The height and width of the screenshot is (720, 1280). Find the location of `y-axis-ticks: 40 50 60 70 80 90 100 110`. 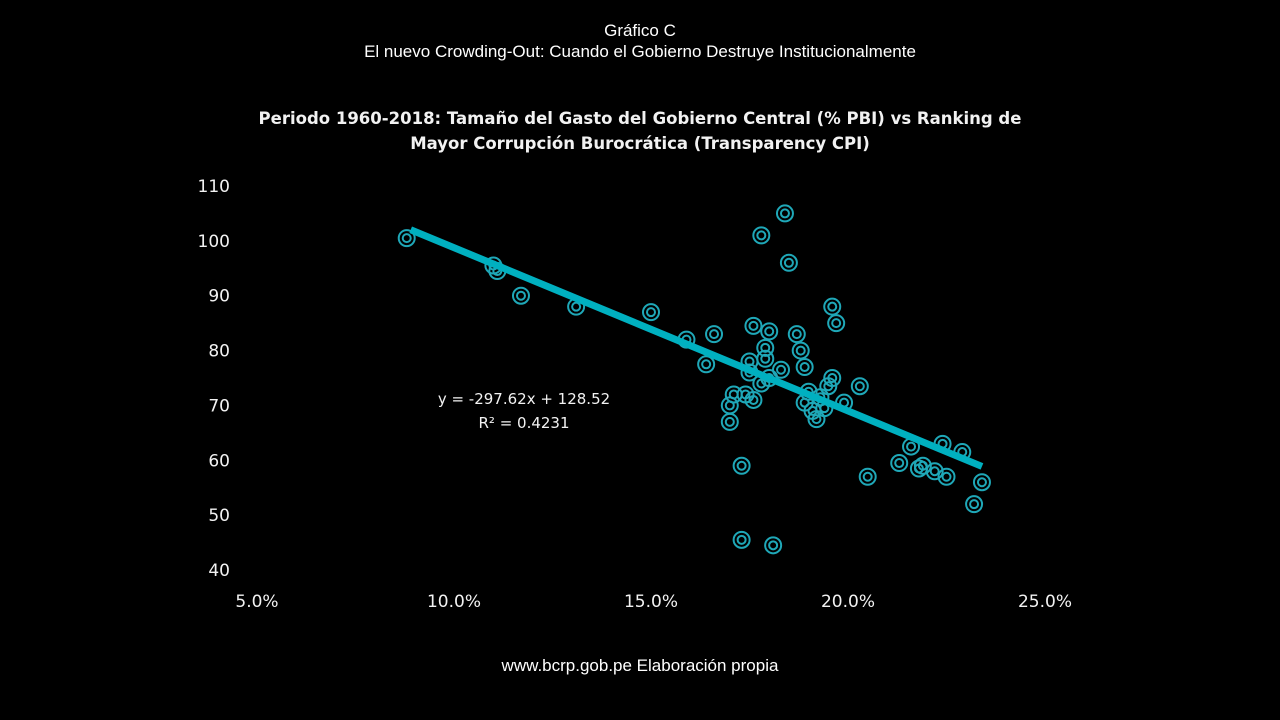

y-axis-ticks: 40 50 60 70 80 90 100 110 is located at coordinates (214, 379).